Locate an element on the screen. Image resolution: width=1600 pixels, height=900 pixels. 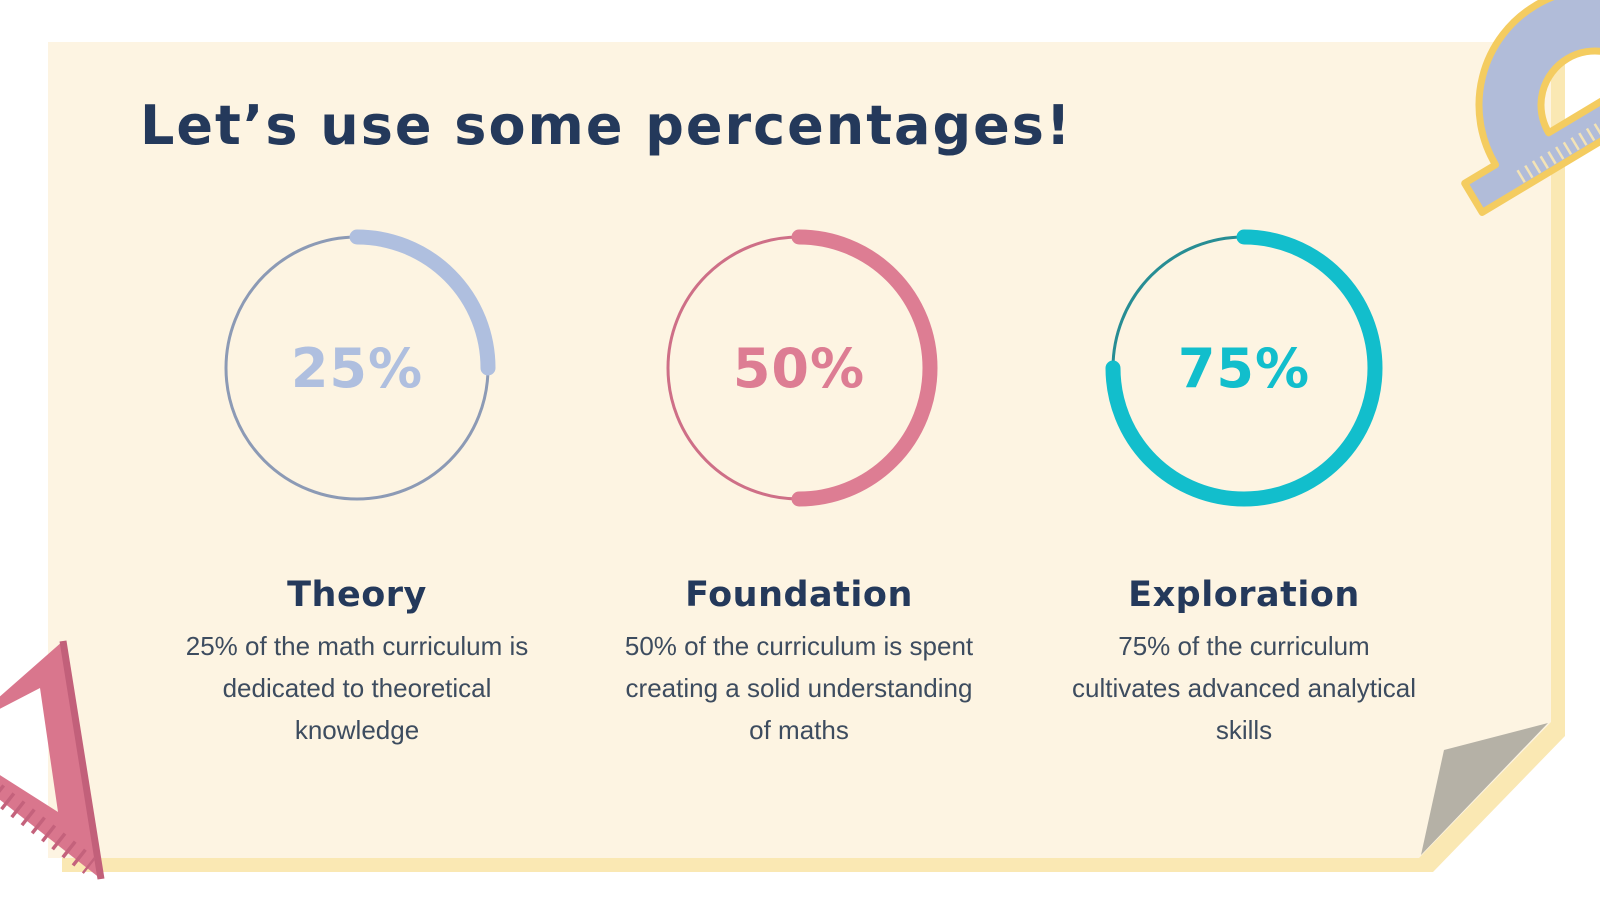
stat-heading: Exploration is located at coordinates (1244, 595).